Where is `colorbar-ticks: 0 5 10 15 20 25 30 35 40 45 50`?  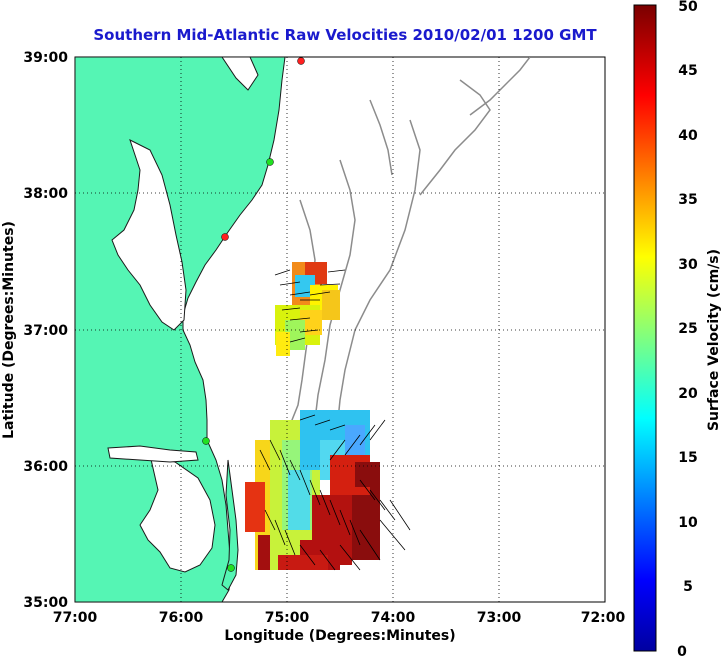
colorbar-ticks: 0 5 10 15 20 25 30 35 40 45 50 is located at coordinates (687, 329).